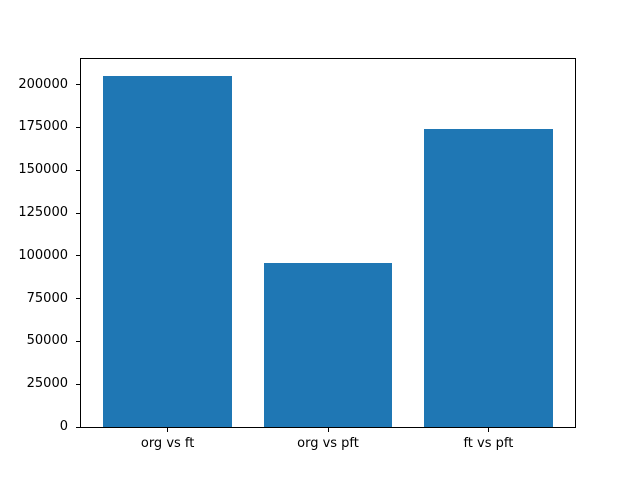 The height and width of the screenshot is (480, 640). I want to click on y-tick-label: 150000, so click(43, 170).